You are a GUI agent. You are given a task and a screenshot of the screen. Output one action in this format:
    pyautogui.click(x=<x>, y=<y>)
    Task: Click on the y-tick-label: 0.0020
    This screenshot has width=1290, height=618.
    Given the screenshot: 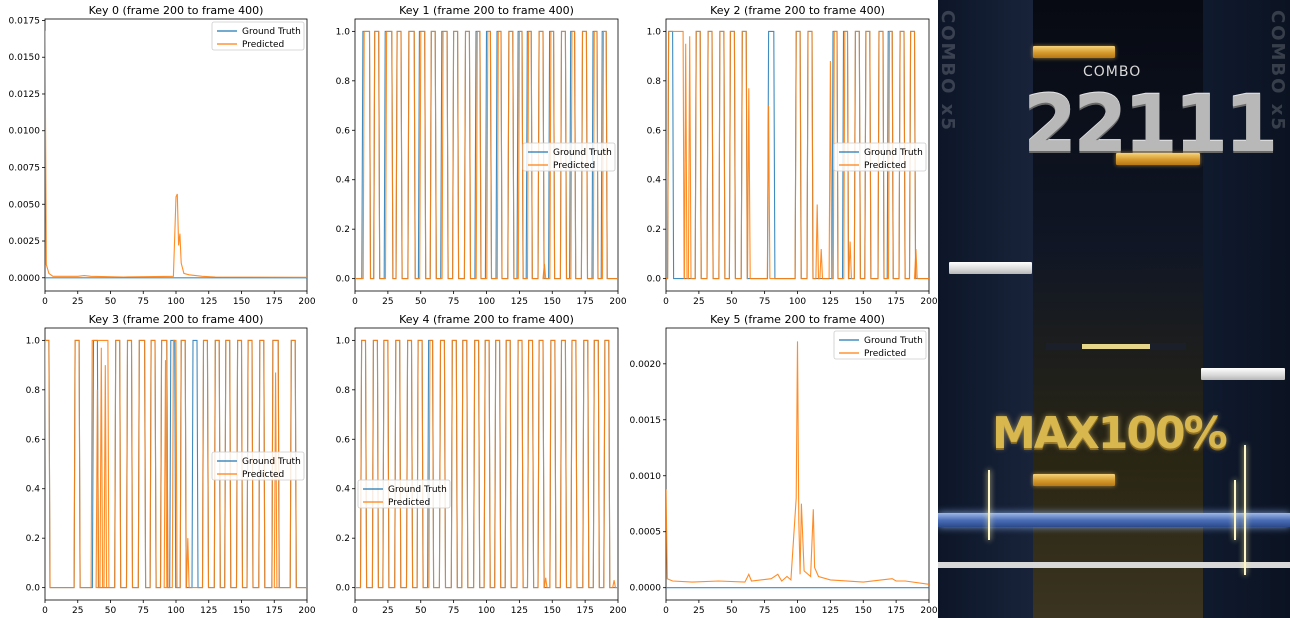 What is the action you would take?
    pyautogui.click(x=646, y=365)
    